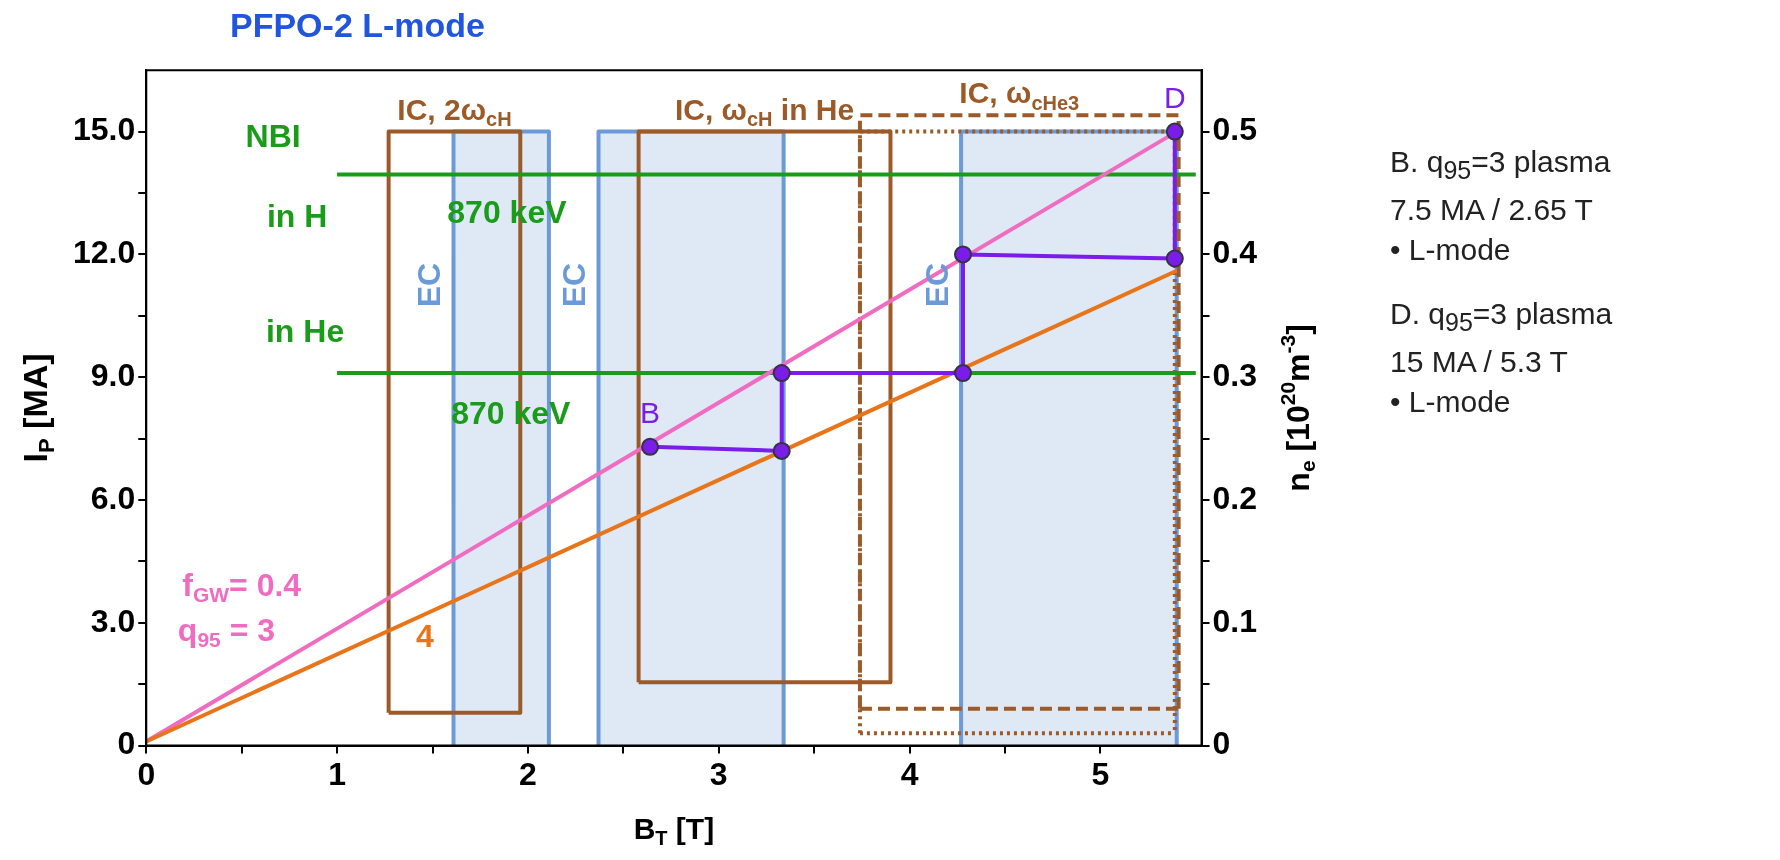 The width and height of the screenshot is (1780, 860). I want to click on annotation: 4, so click(424, 636).